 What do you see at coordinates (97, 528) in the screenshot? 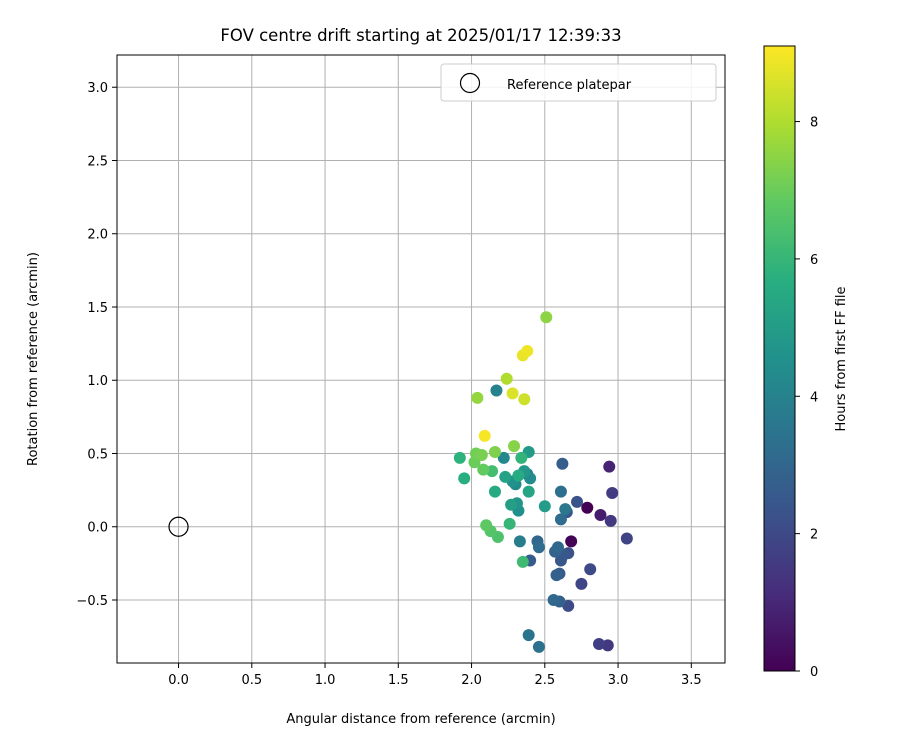
I see `y-tick-label: 0.0` at bounding box center [97, 528].